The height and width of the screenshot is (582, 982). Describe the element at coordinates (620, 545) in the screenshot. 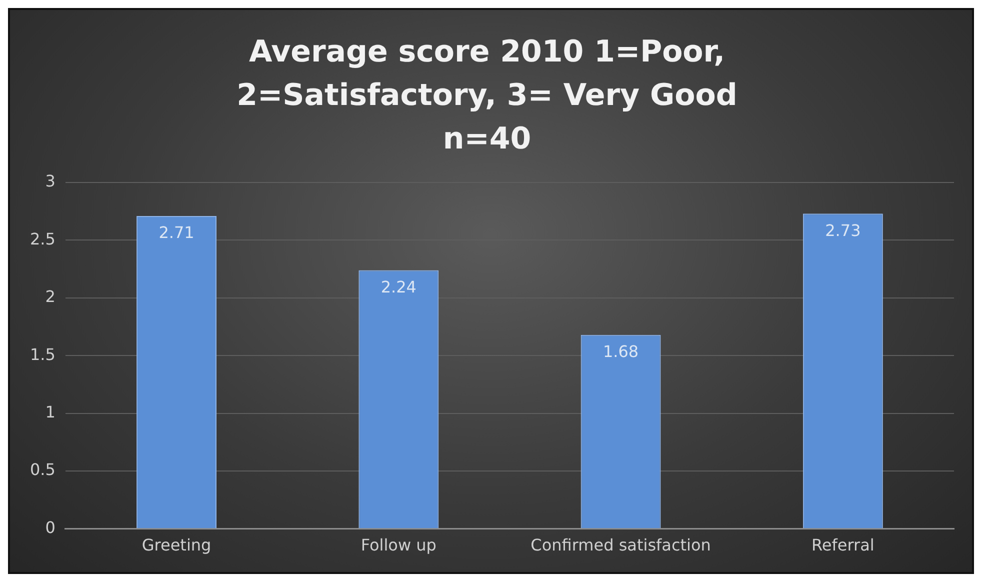

I see `x-tick-label: Confirmed satisfaction` at that location.